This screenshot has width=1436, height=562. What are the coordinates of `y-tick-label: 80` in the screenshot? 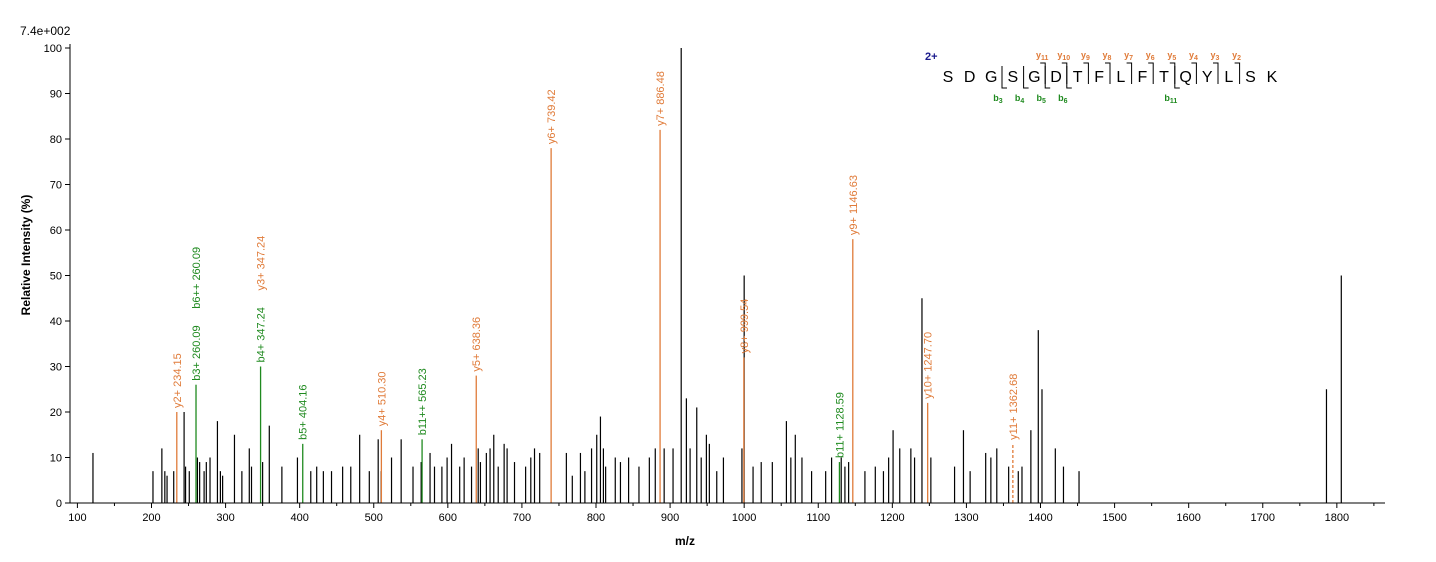 It's located at (56, 140).